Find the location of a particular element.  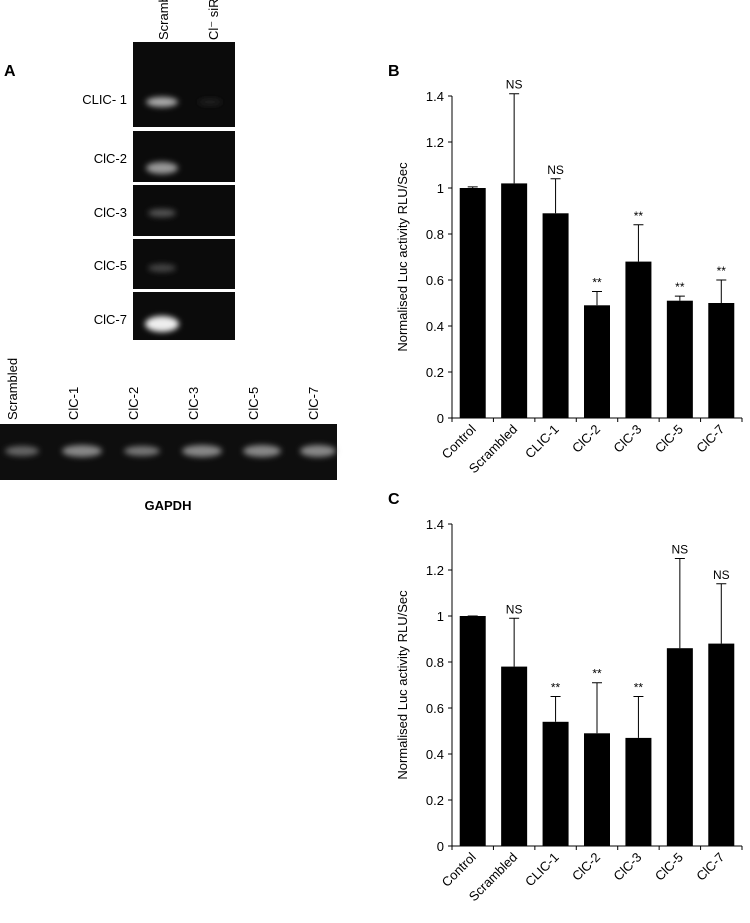

lane-label: ClC-5 is located at coordinates (253, 403).